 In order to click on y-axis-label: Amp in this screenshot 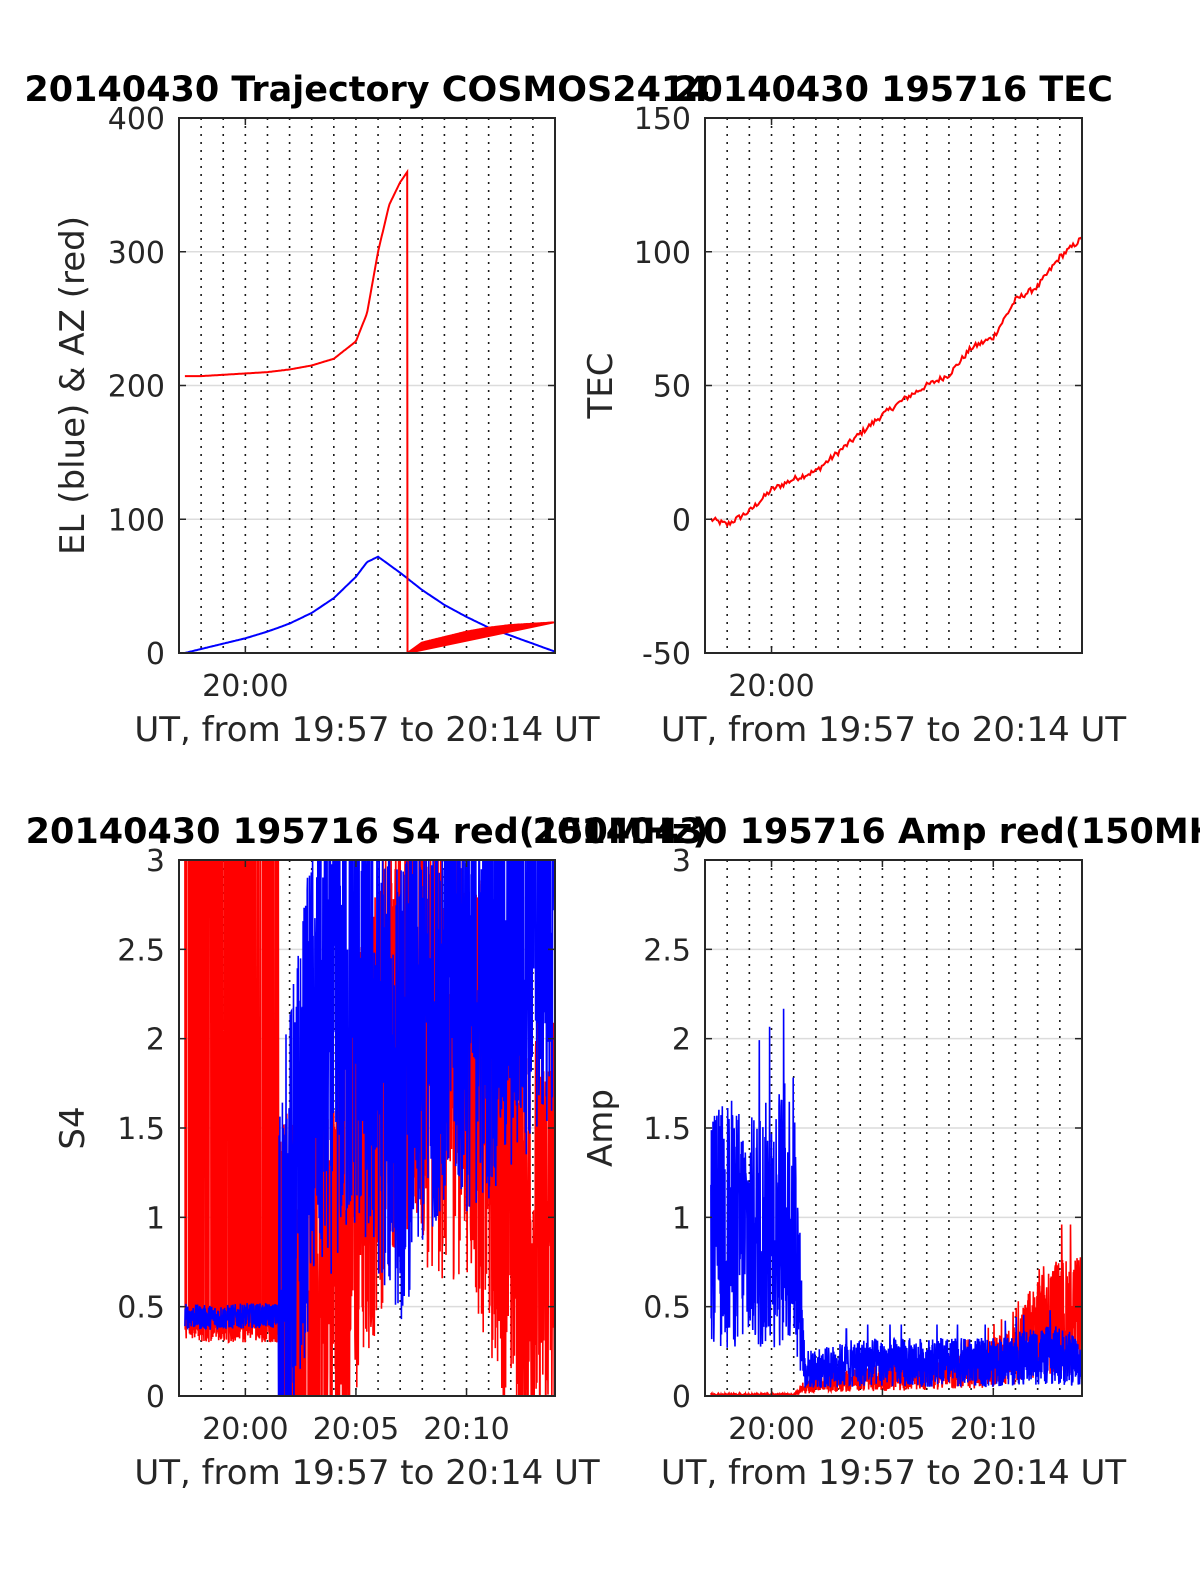, I will do `click(601, 1128)`.